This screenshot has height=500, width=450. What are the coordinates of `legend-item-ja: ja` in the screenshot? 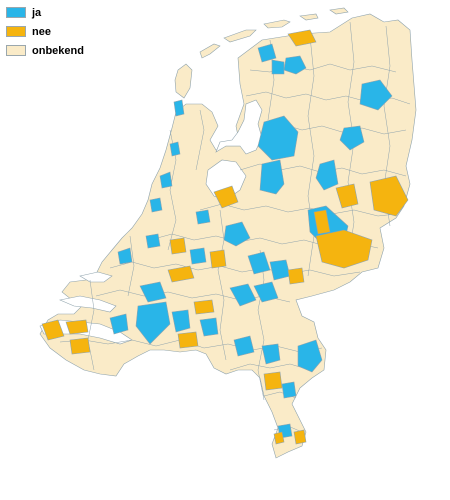 It's located at (45, 12).